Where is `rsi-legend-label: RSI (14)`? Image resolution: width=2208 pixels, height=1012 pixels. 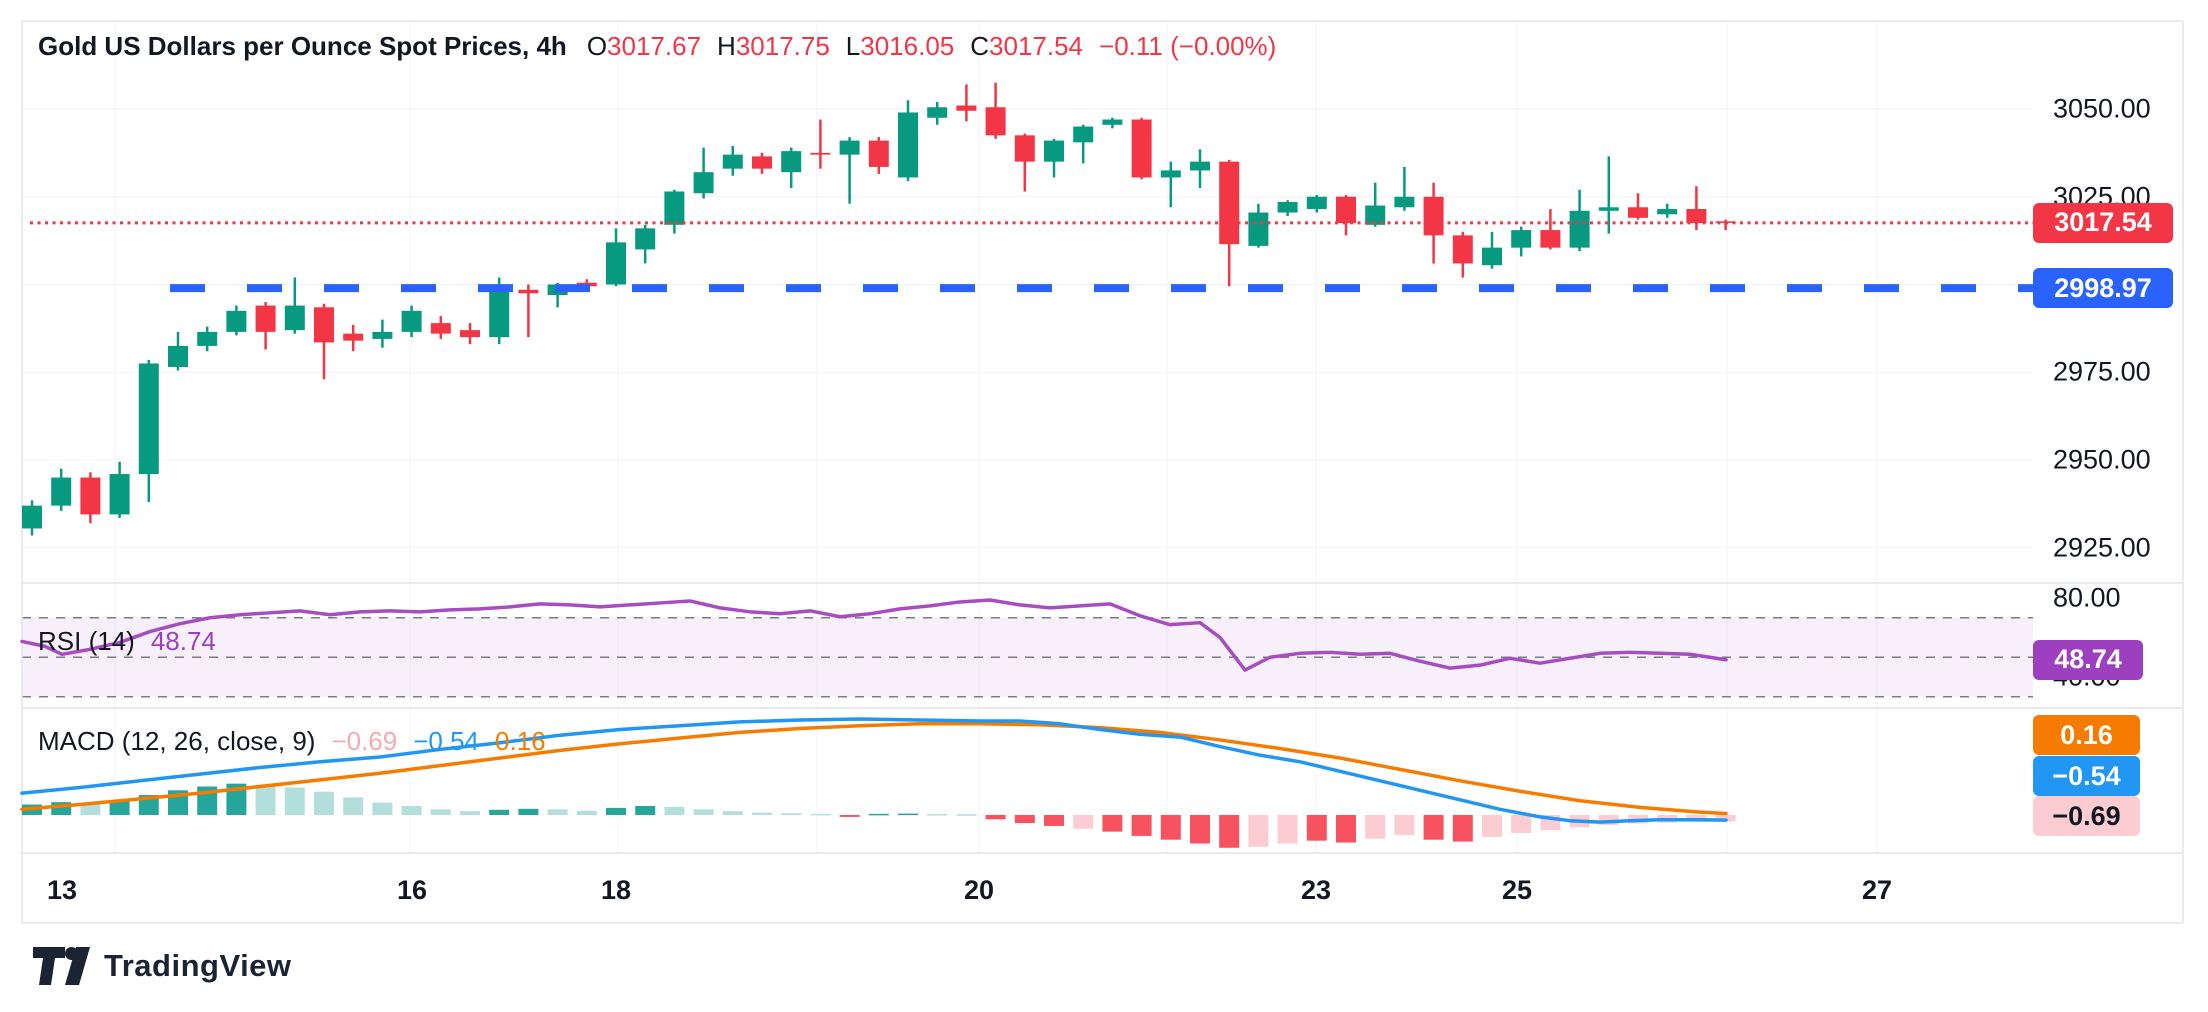
rsi-legend-label: RSI (14) is located at coordinates (86, 641).